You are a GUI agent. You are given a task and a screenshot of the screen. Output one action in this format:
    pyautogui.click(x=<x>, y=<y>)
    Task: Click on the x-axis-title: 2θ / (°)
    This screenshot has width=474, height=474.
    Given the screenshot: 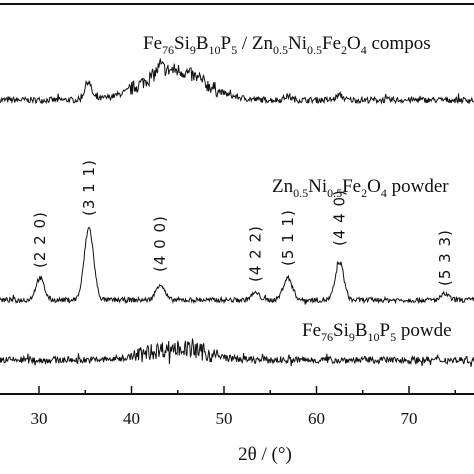 What is the action you would take?
    pyautogui.click(x=265, y=454)
    